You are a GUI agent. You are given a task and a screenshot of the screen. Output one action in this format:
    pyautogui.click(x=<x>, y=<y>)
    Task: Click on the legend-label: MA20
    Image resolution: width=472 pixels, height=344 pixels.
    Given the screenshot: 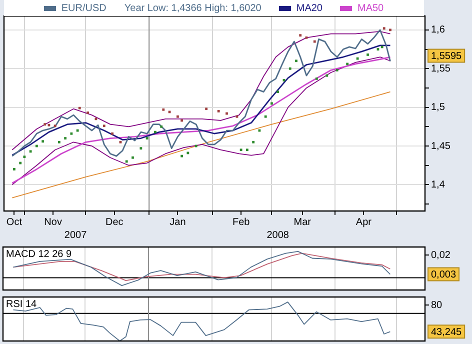 What is the action you would take?
    pyautogui.click(x=309, y=8)
    